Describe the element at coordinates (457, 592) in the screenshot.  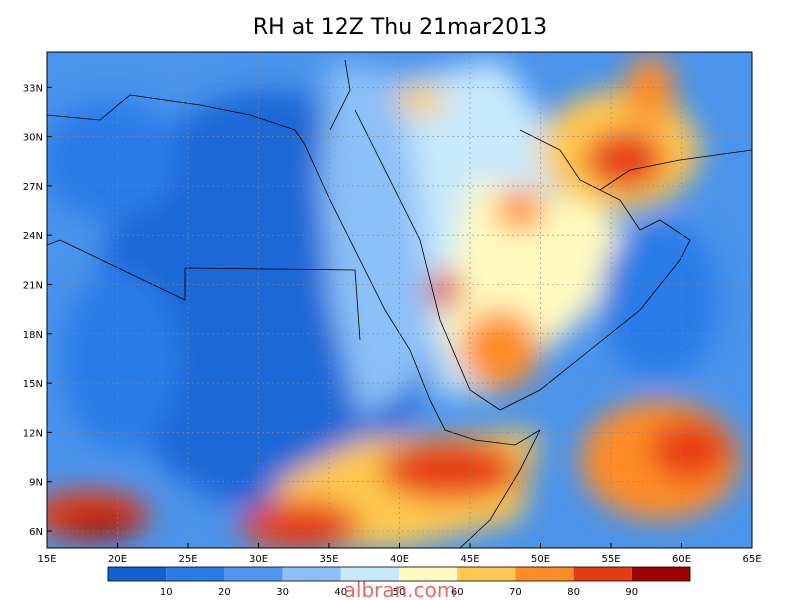
I see `colorbar-label: 60` at that location.